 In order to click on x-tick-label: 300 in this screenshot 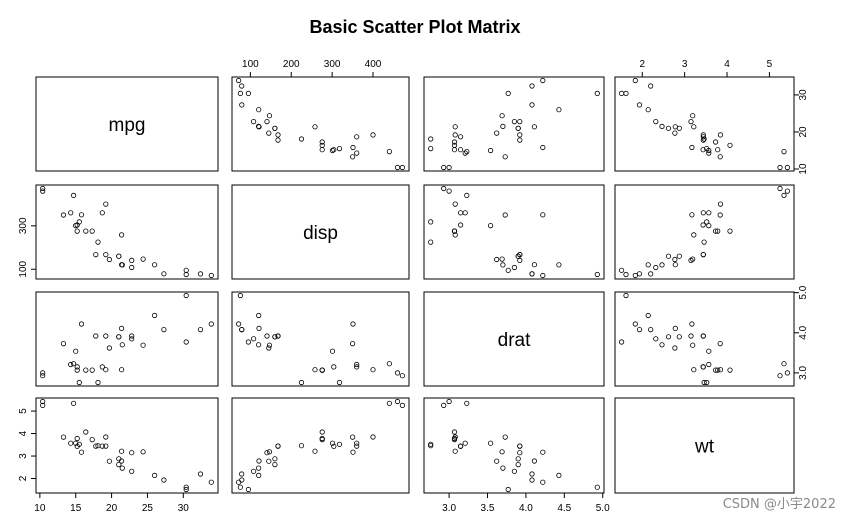, I will do `click(332, 64)`.